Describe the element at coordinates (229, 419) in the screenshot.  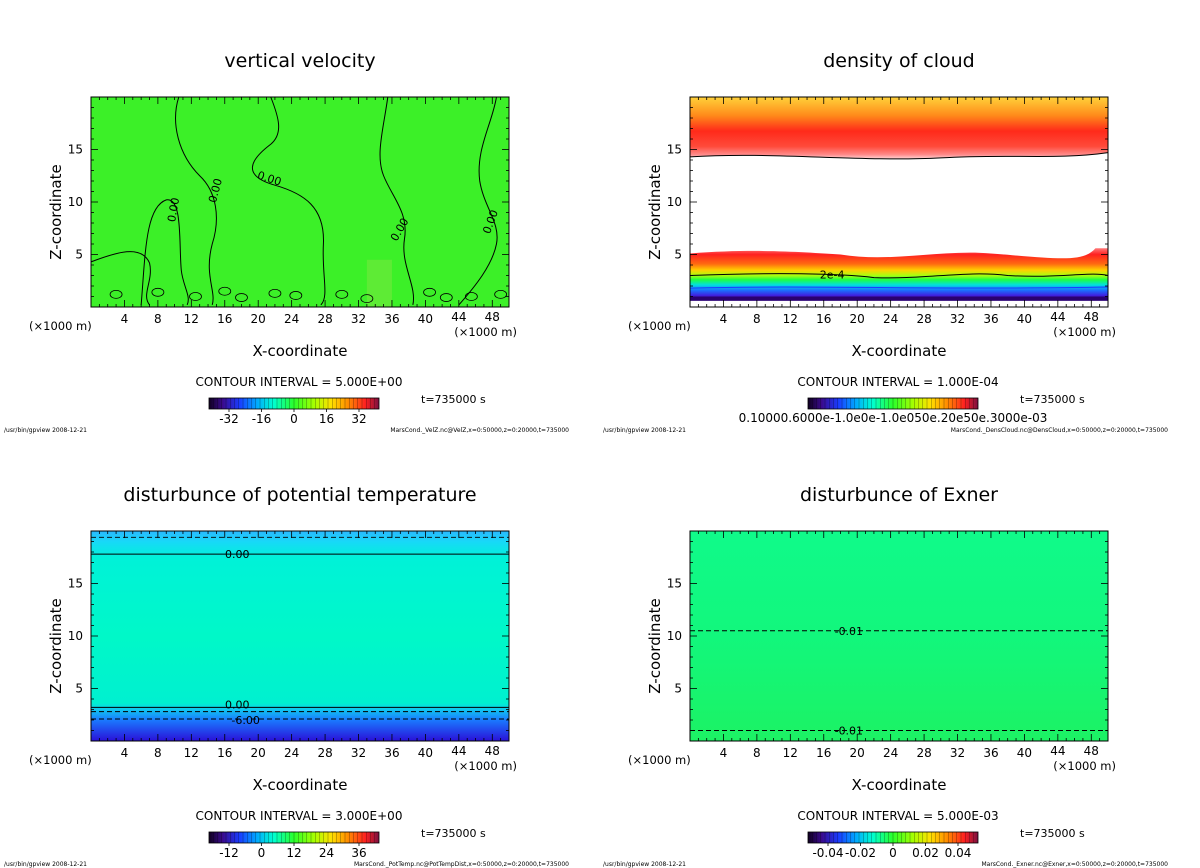
I see `colorbar-tick-label: -32` at that location.